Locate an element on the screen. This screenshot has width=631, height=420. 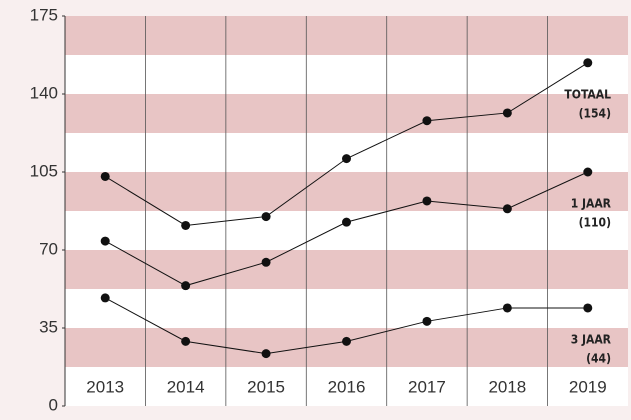
series-label: 3 JAAR is located at coordinates (591, 339).